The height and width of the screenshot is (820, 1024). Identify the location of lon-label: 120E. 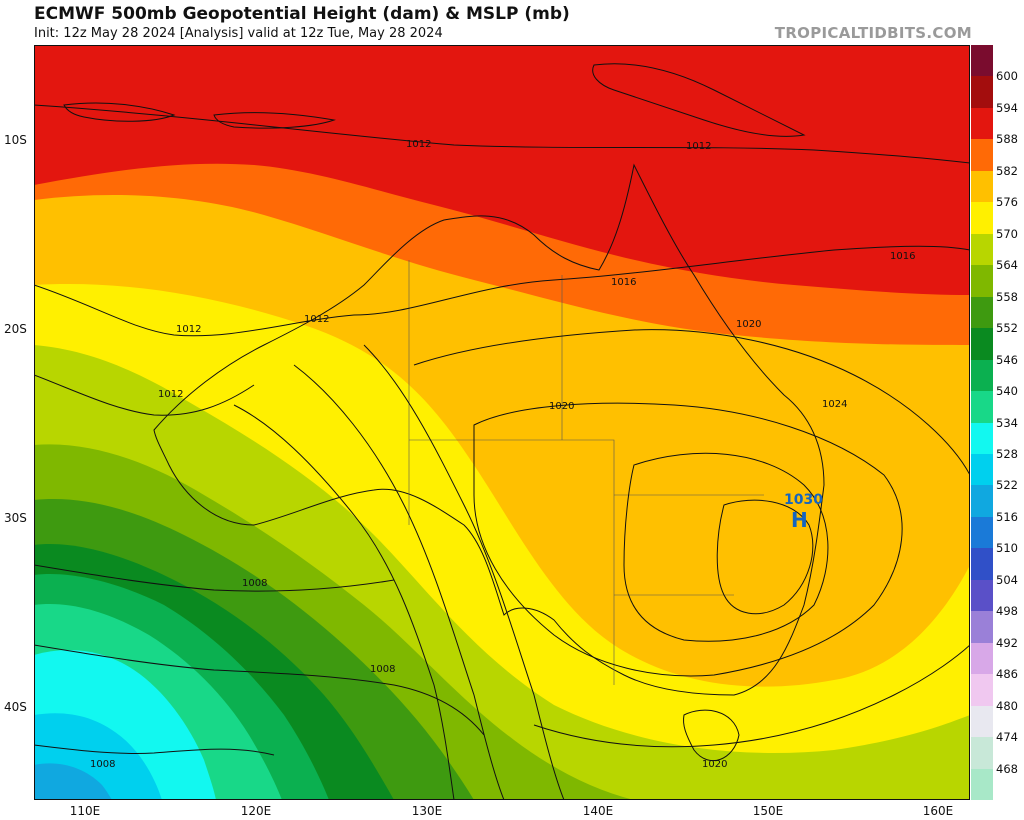
(256, 811).